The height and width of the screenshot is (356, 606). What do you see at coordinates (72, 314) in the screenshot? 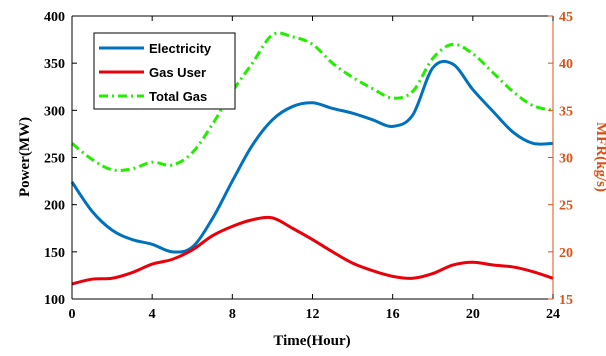
I see `x-tick-label: 0` at bounding box center [72, 314].